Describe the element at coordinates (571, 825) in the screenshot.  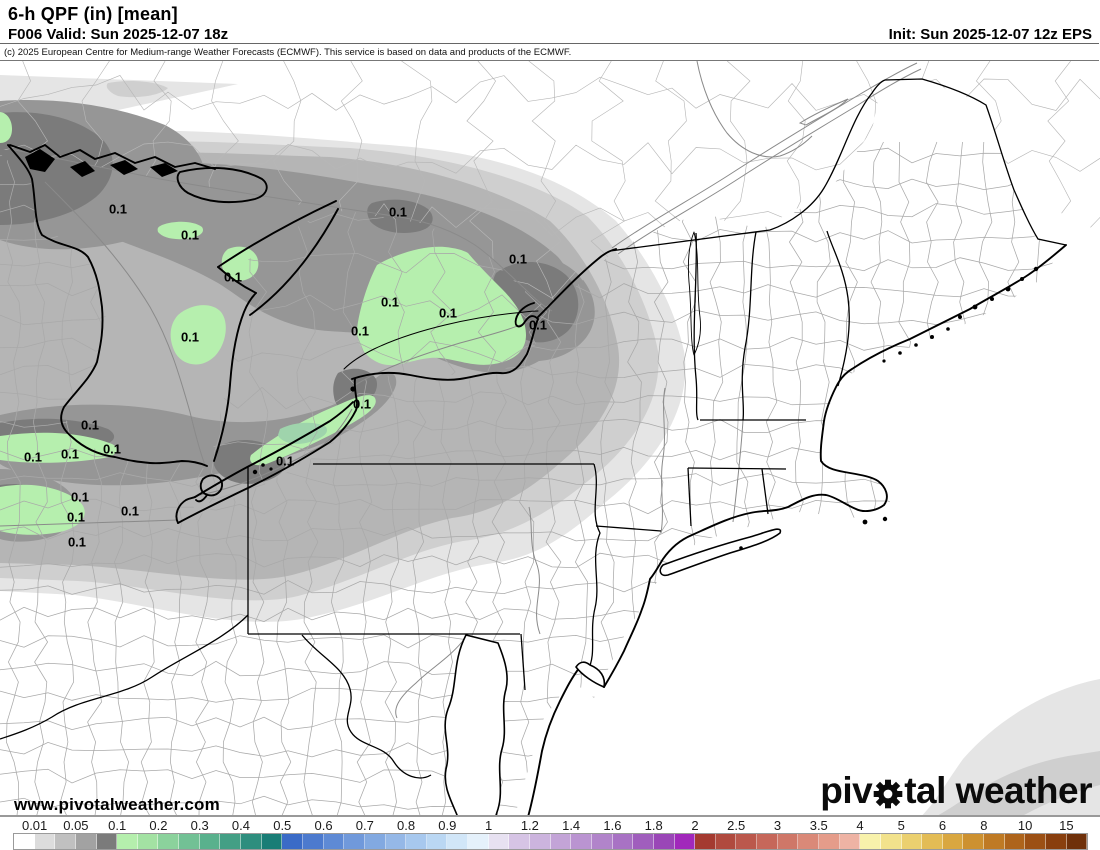
I see `colorbar-tick: 1.4` at that location.